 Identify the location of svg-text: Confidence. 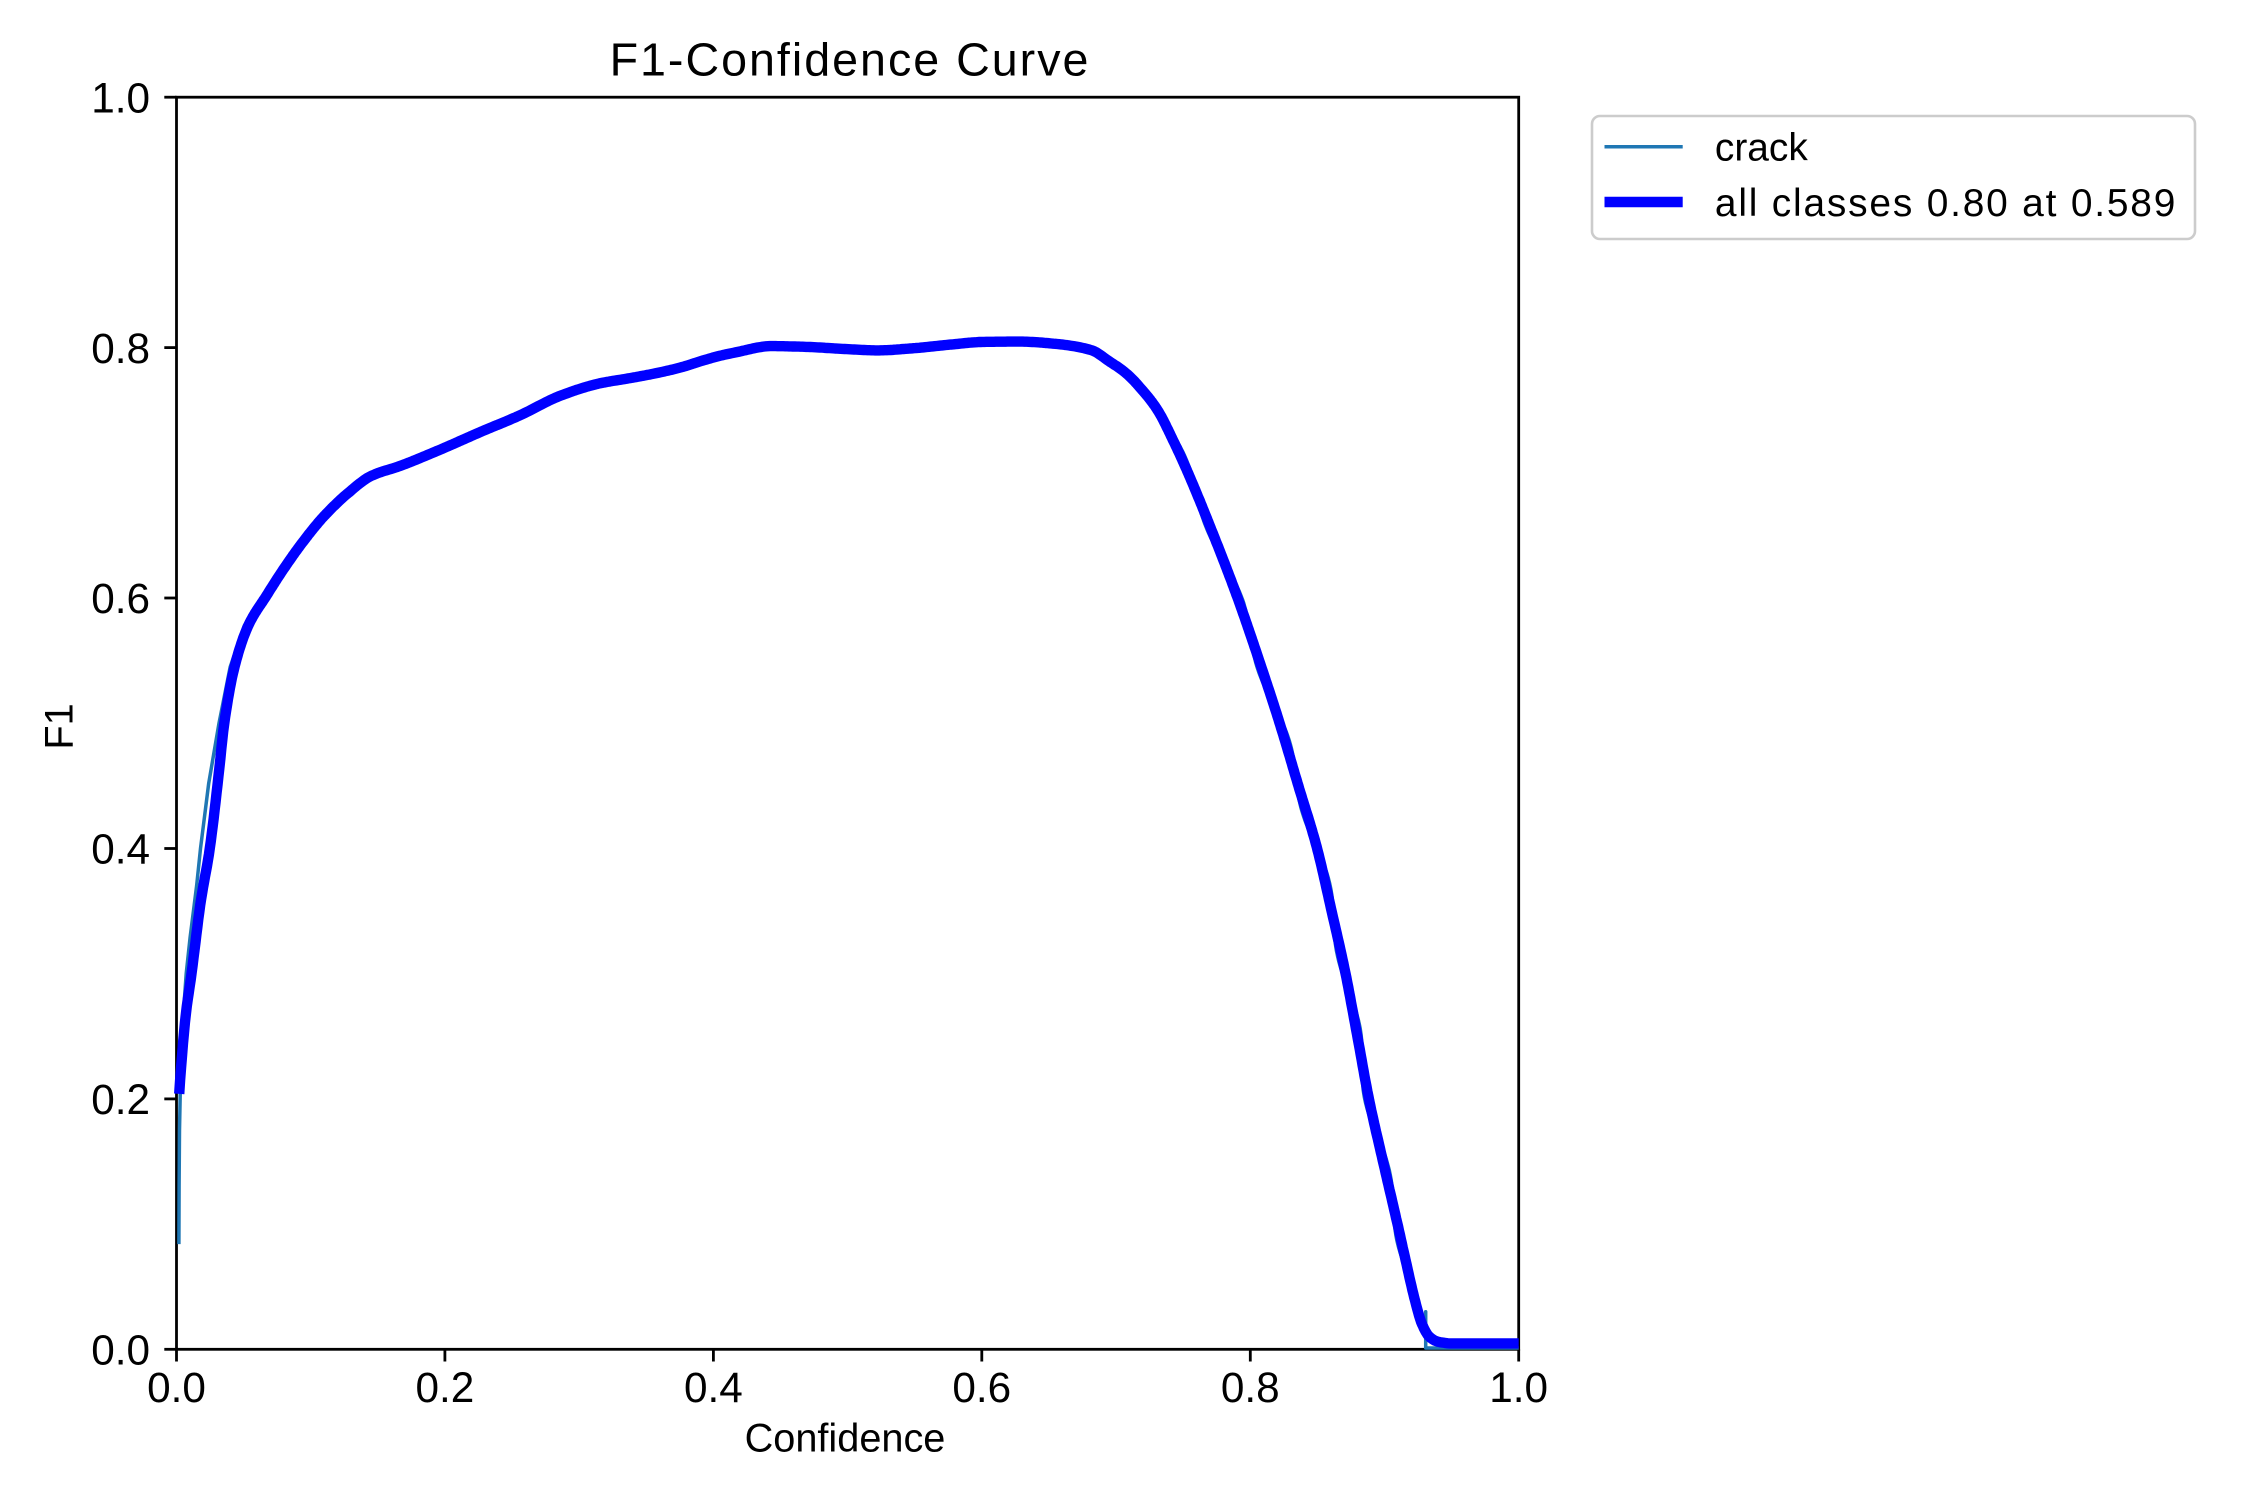
(845, 1439).